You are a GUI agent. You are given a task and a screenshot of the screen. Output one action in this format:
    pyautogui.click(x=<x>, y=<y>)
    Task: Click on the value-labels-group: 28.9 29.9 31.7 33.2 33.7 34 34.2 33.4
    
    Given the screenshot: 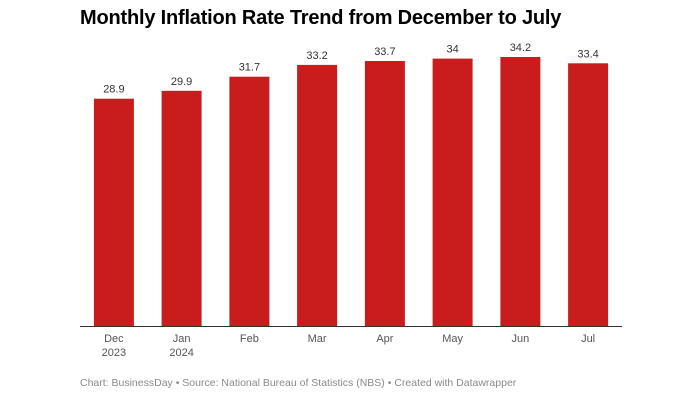 What is the action you would take?
    pyautogui.click(x=351, y=69)
    